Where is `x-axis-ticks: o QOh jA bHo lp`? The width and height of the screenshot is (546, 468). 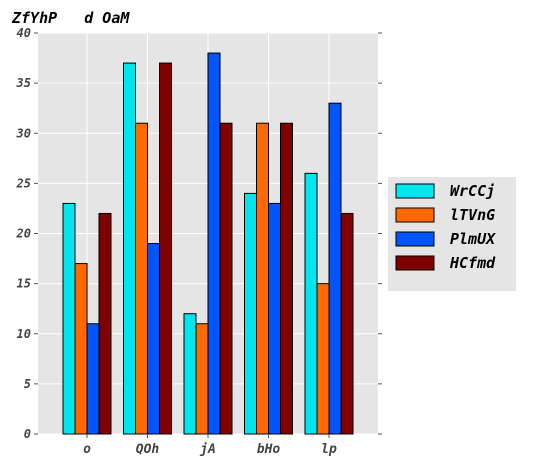 x-axis-ticks: o QOh jA bHo lp is located at coordinates (210, 445).